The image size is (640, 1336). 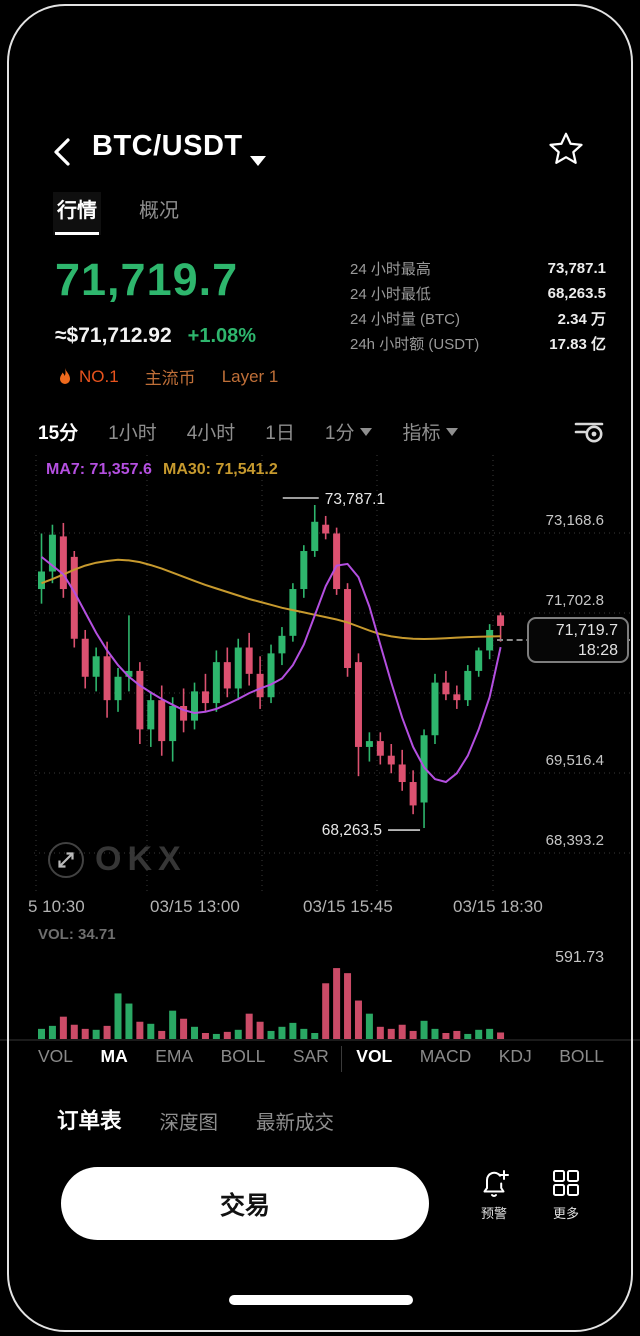 What do you see at coordinates (88, 377) in the screenshot?
I see `badge-0: NO.1` at bounding box center [88, 377].